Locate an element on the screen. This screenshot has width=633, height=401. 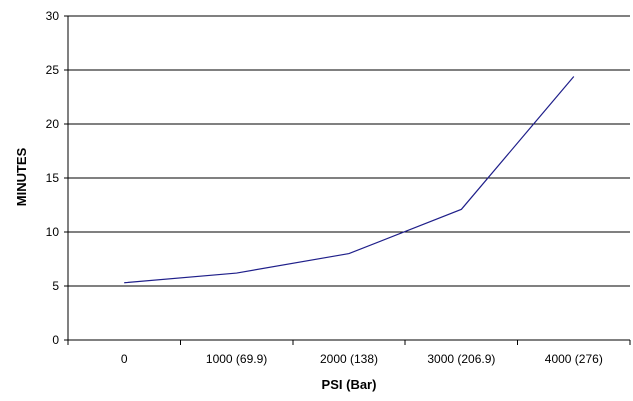
y-tick-label: 20 is located at coordinates (53, 124).